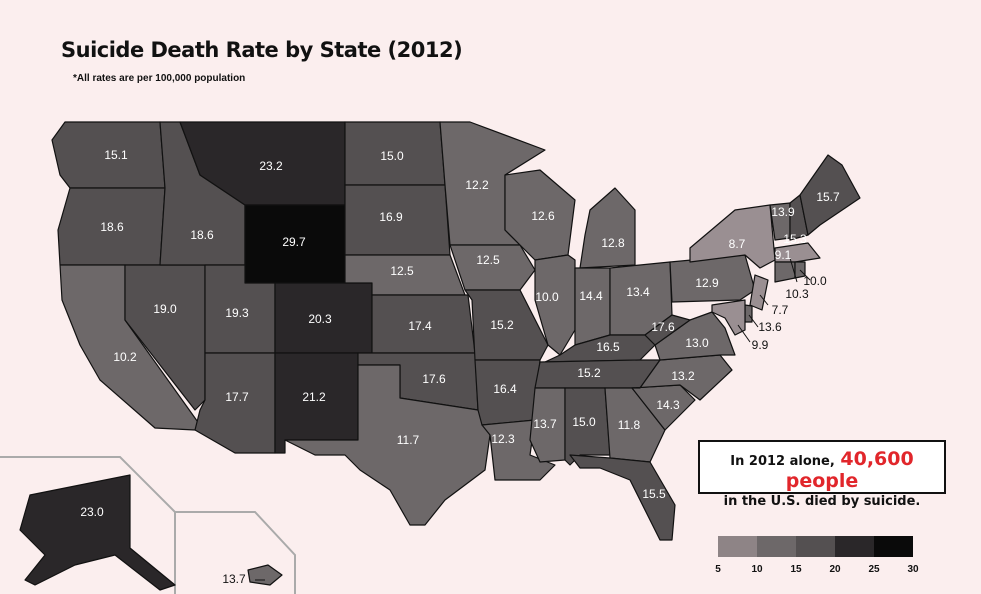 The image size is (981, 594). What do you see at coordinates (654, 494) in the screenshot?
I see `state-label-fl: 15.5` at bounding box center [654, 494].